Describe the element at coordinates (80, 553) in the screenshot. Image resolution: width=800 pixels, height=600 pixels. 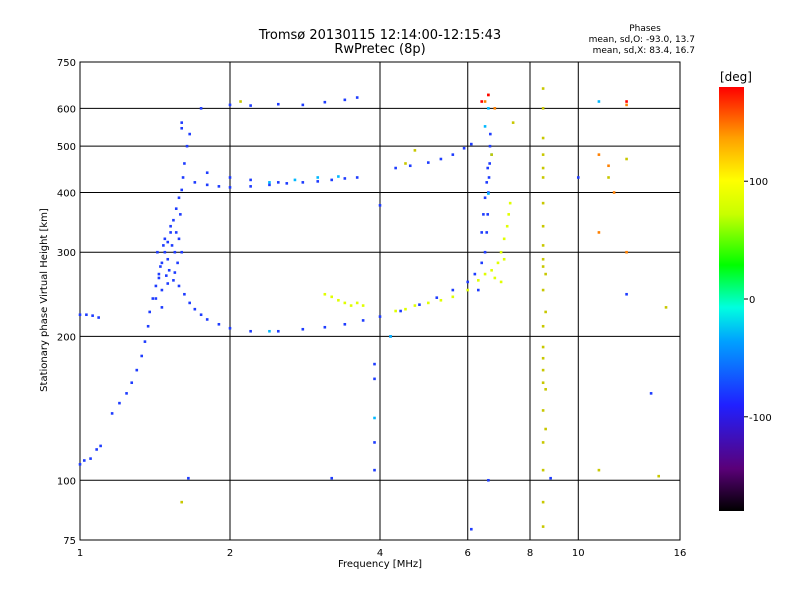
I see `x-tick-label: 1` at that location.